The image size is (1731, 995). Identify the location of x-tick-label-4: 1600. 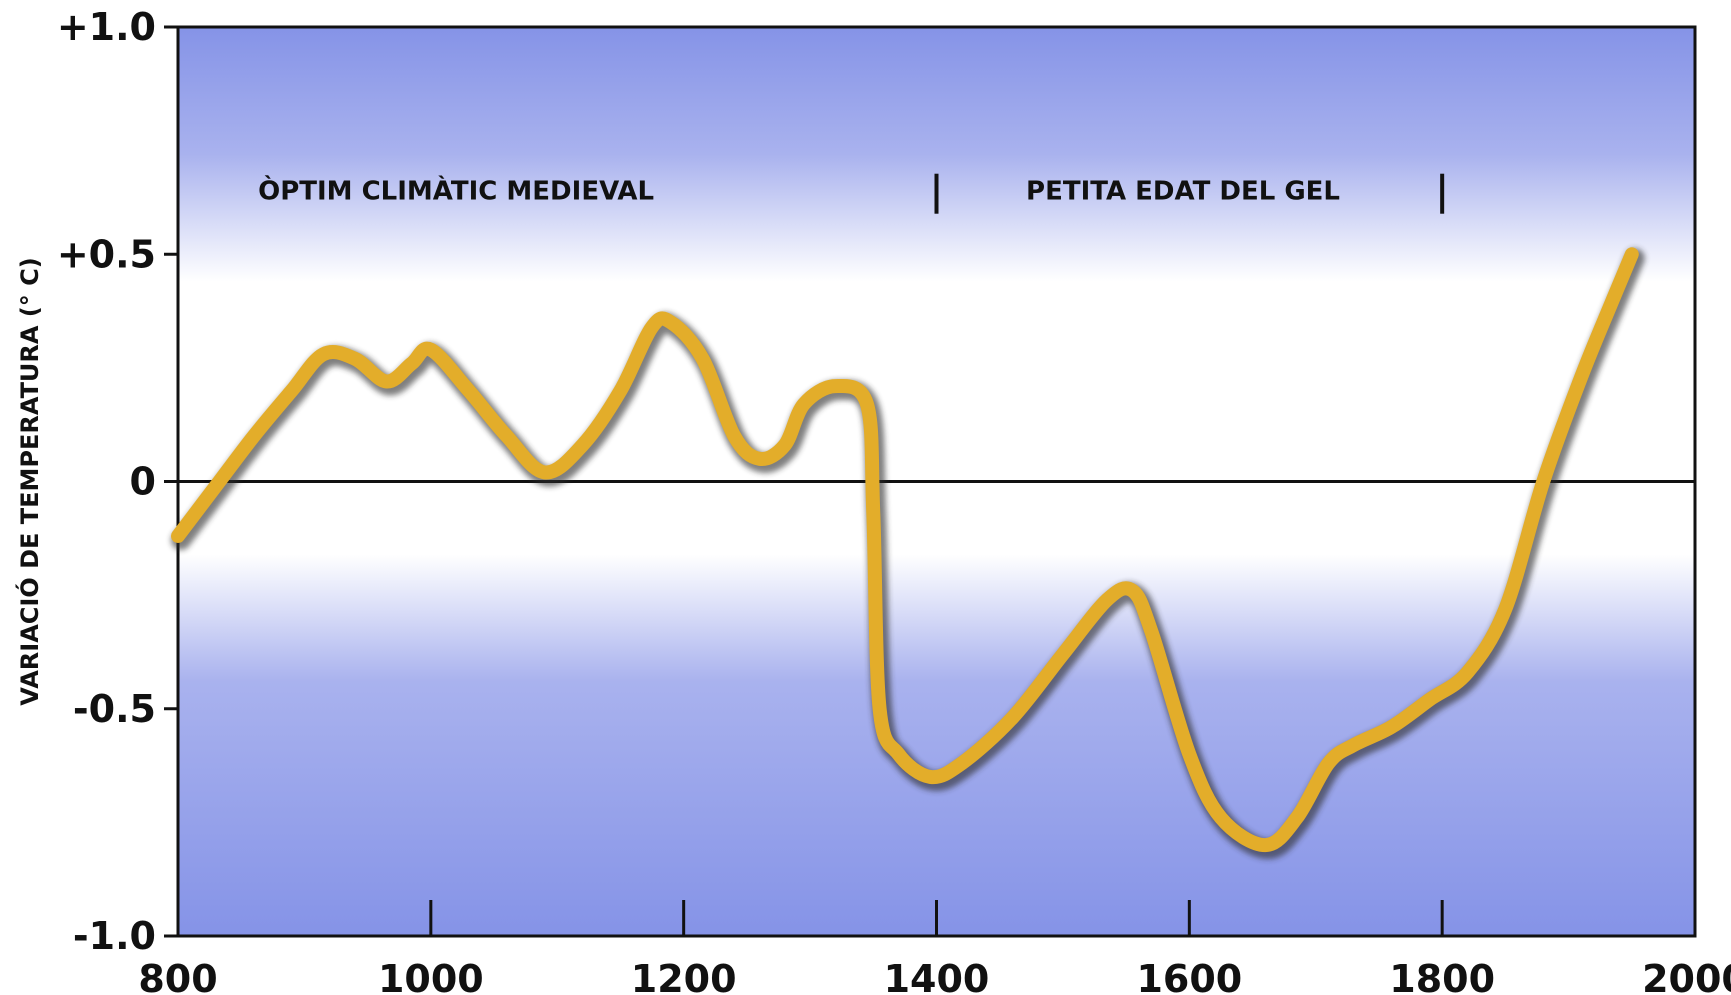
(1189, 976).